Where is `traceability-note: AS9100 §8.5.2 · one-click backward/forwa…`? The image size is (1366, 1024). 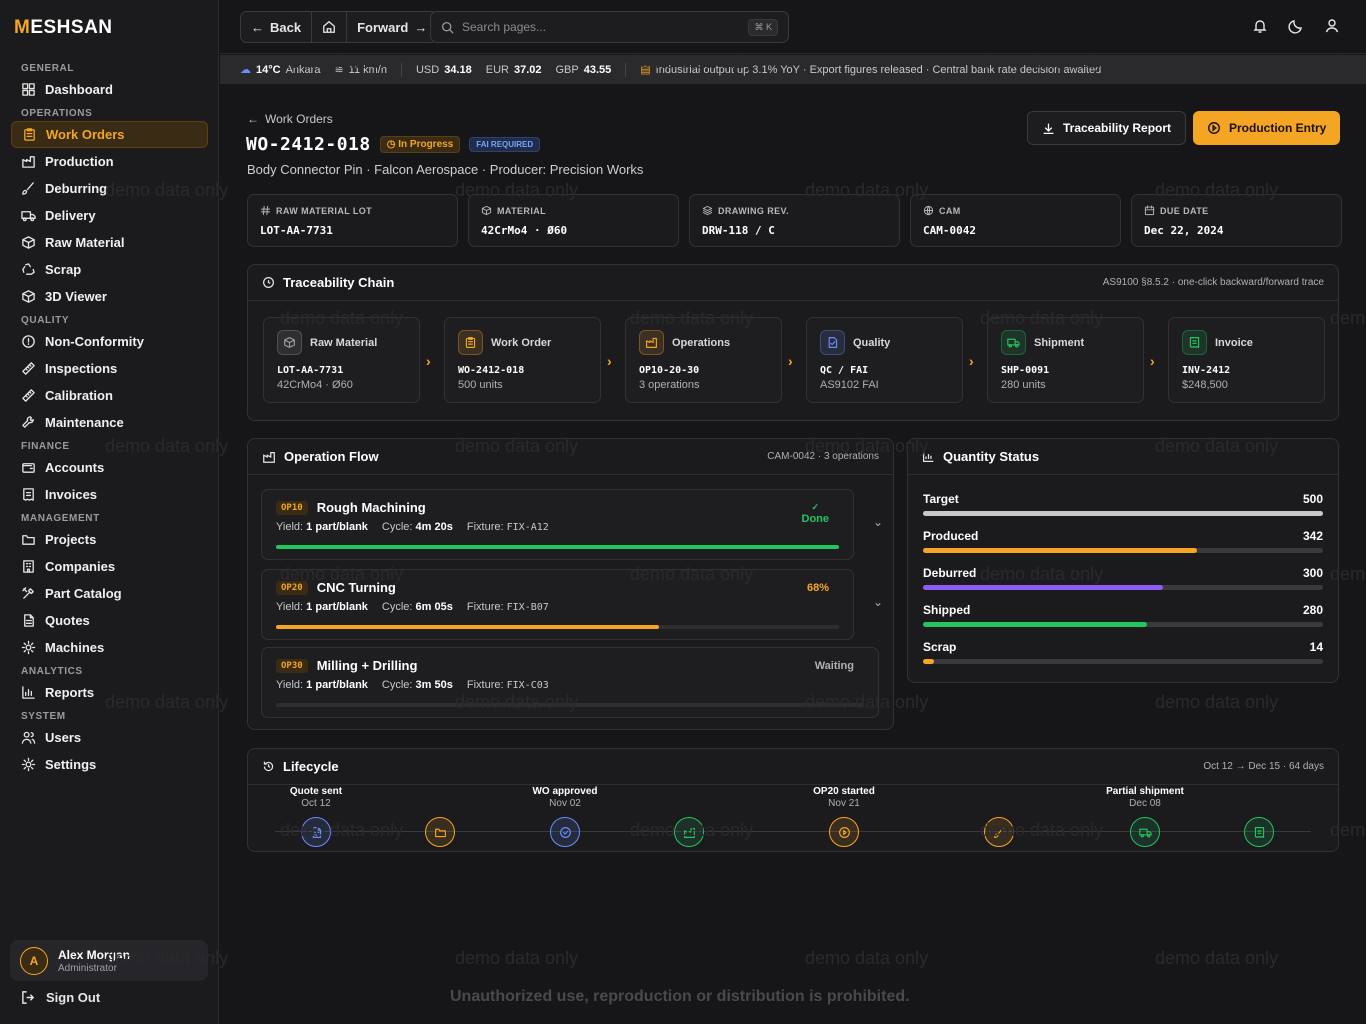
traceability-note: AS9100 §8.5.2 · one-click backward/forwa… is located at coordinates (1213, 282).